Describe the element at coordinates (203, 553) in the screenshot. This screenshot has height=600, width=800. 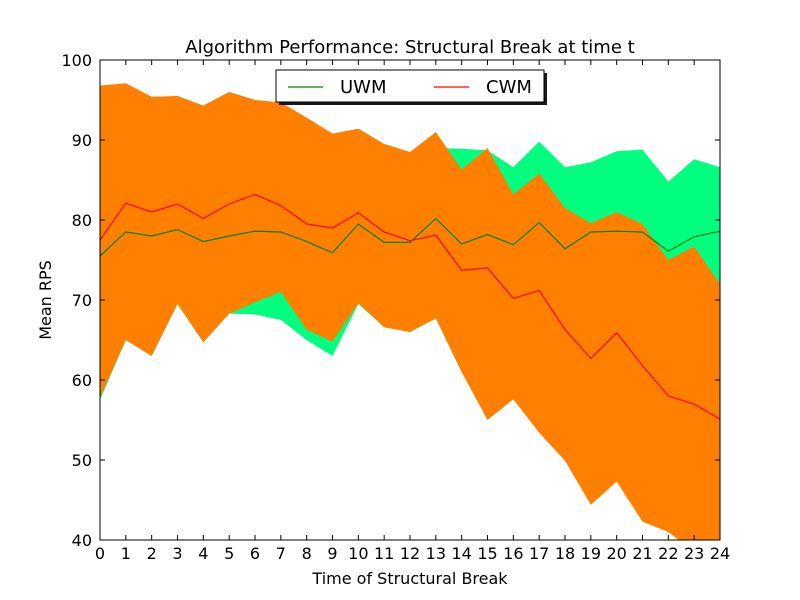
I see `x-tick-label: 4` at that location.